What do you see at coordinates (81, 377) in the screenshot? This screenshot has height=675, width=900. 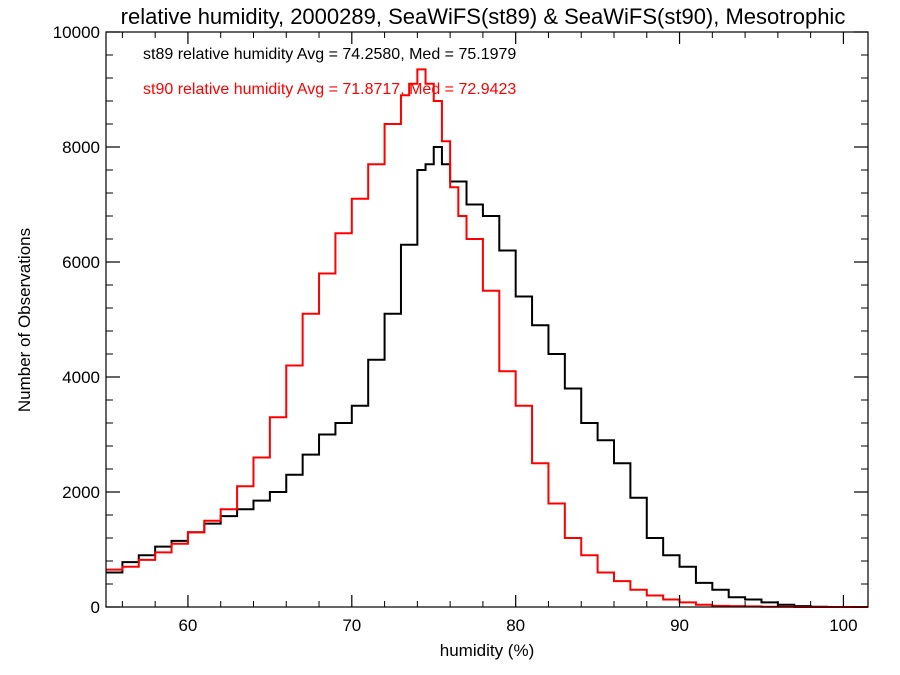 I see `y-tick-label: 4000` at bounding box center [81, 377].